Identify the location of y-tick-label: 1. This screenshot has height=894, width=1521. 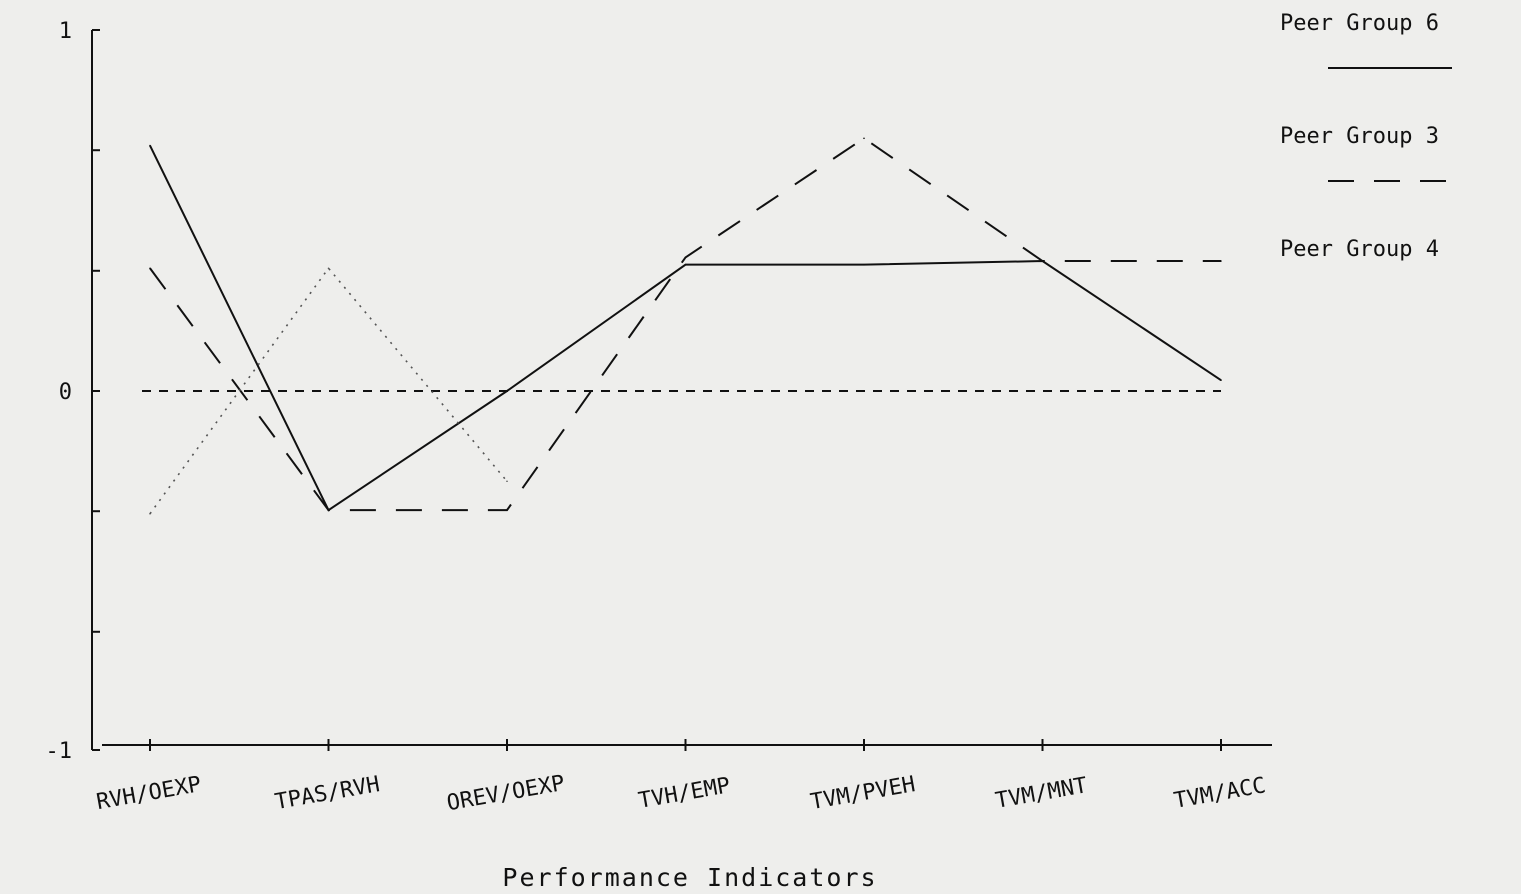
(65, 31).